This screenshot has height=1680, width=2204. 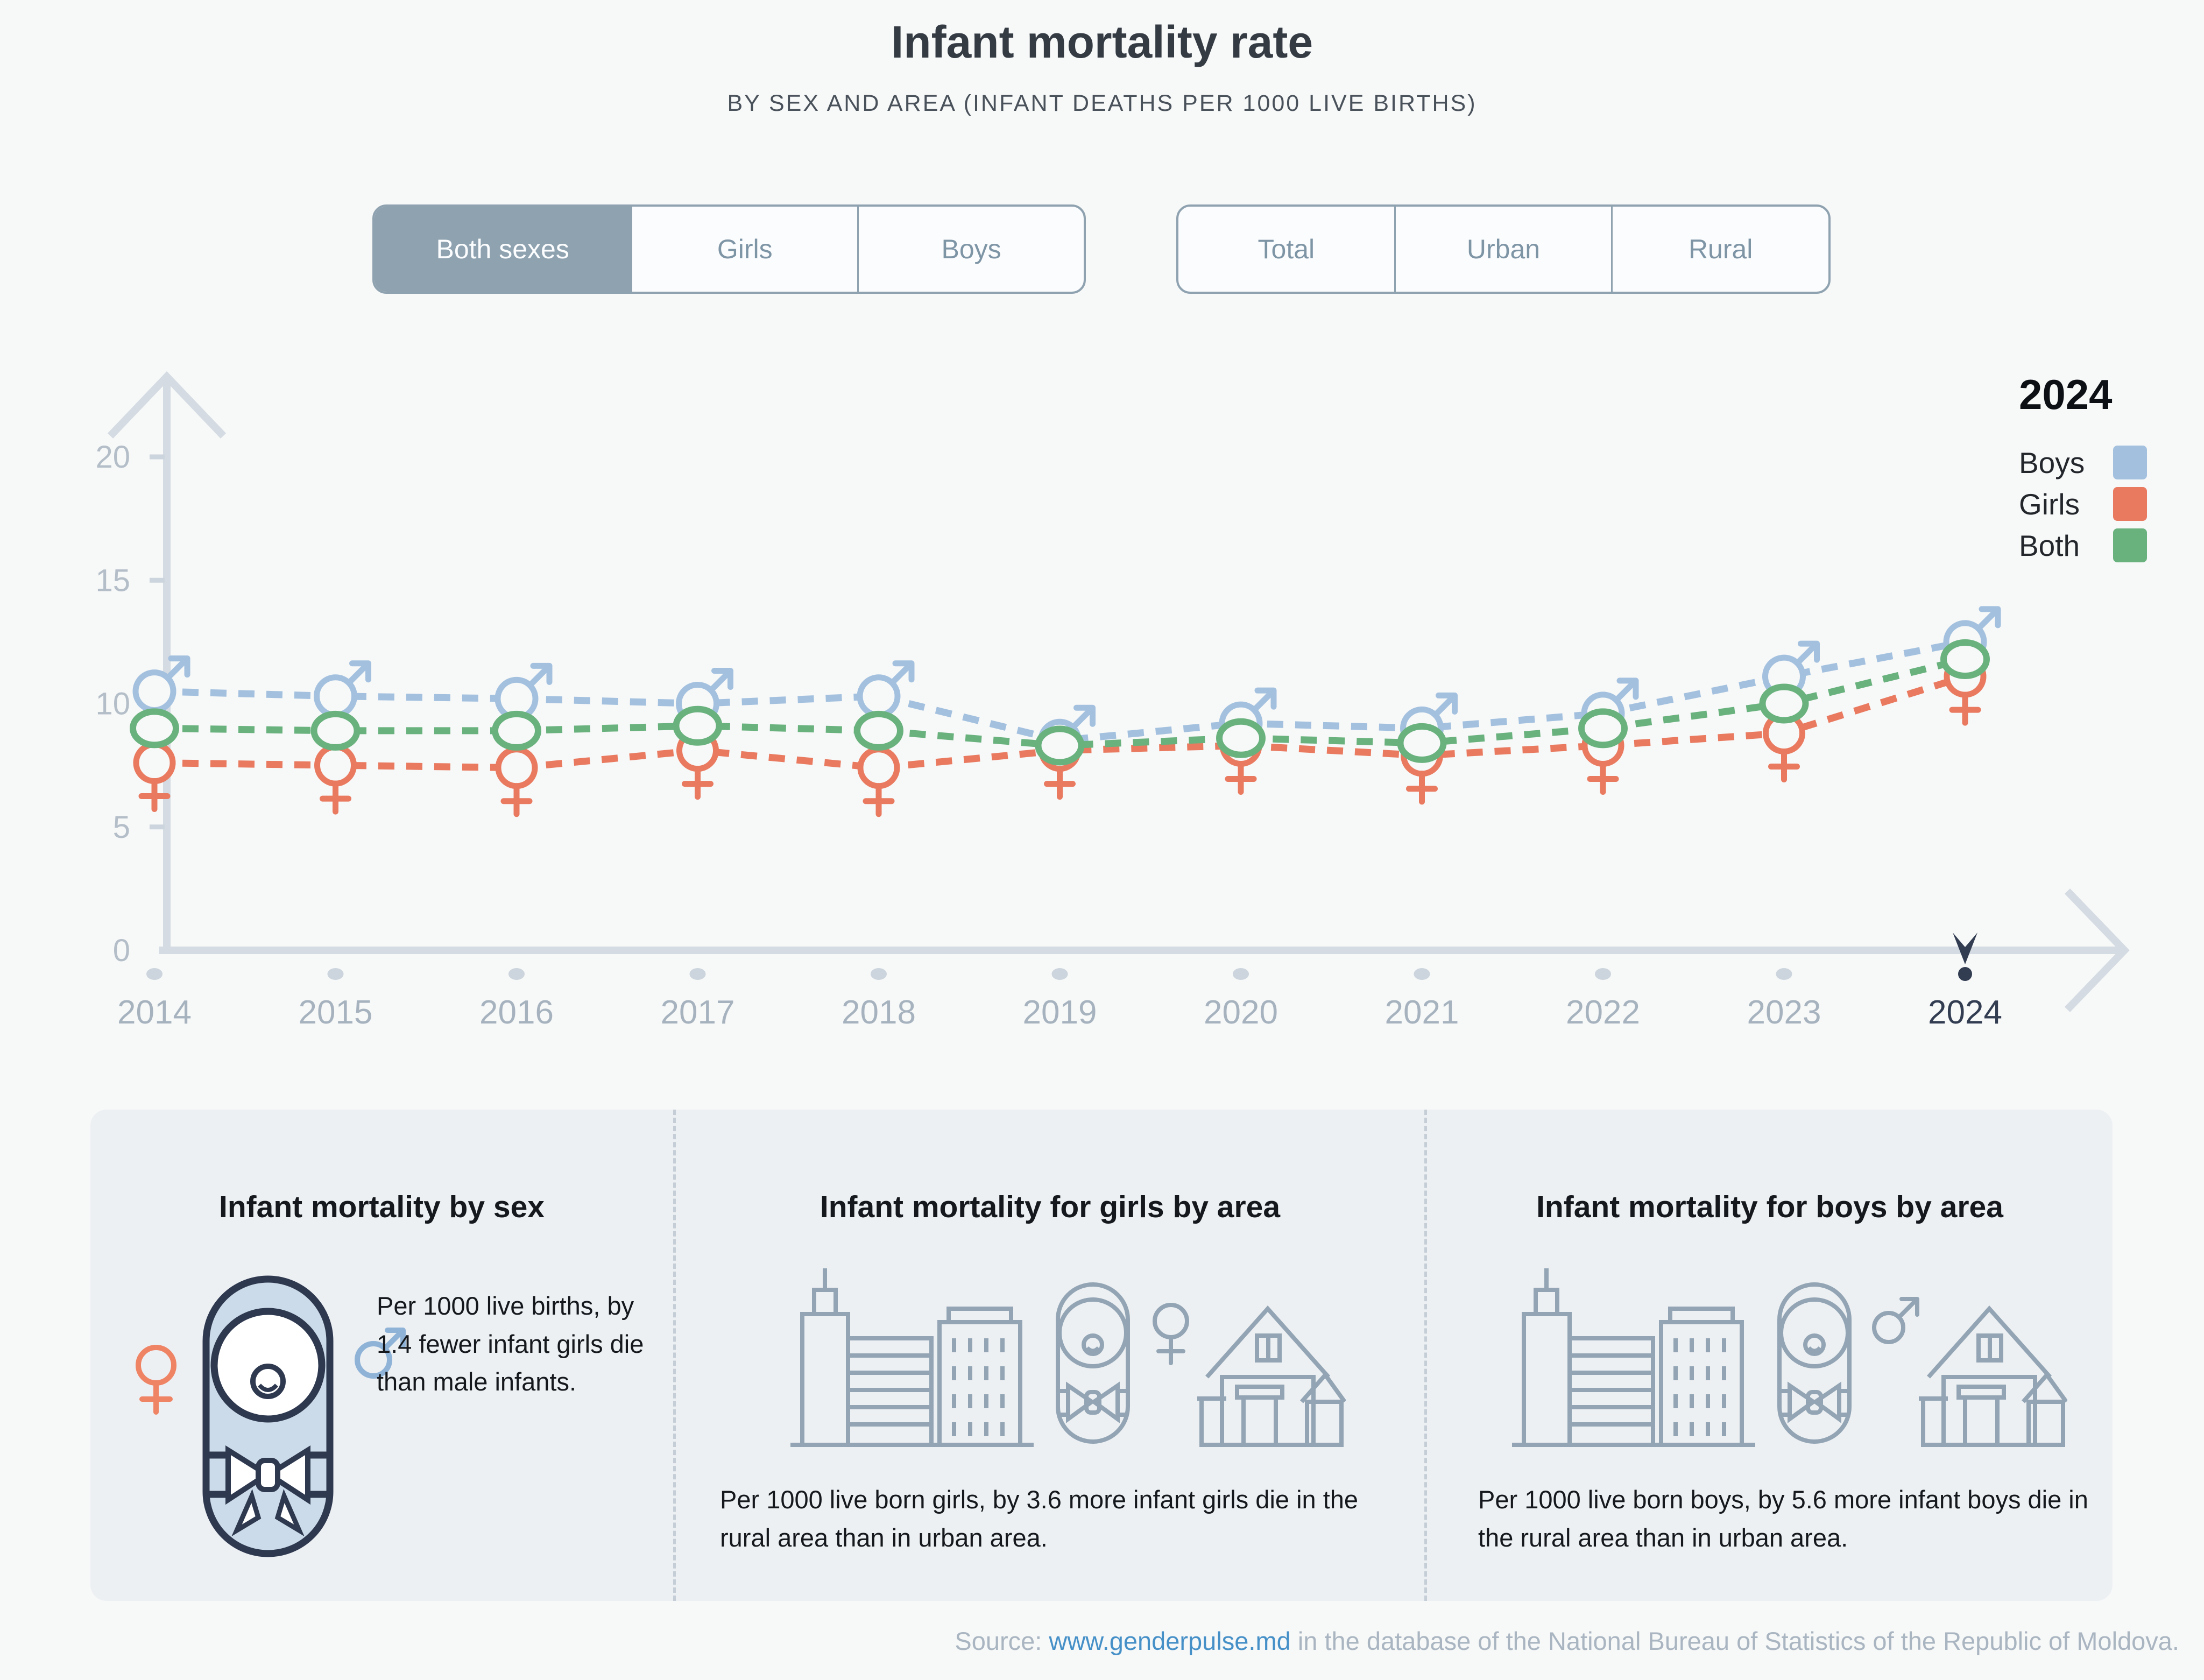 I want to click on card-girls-by-area: Infant mortality for girls by area, so click(x=1048, y=1355).